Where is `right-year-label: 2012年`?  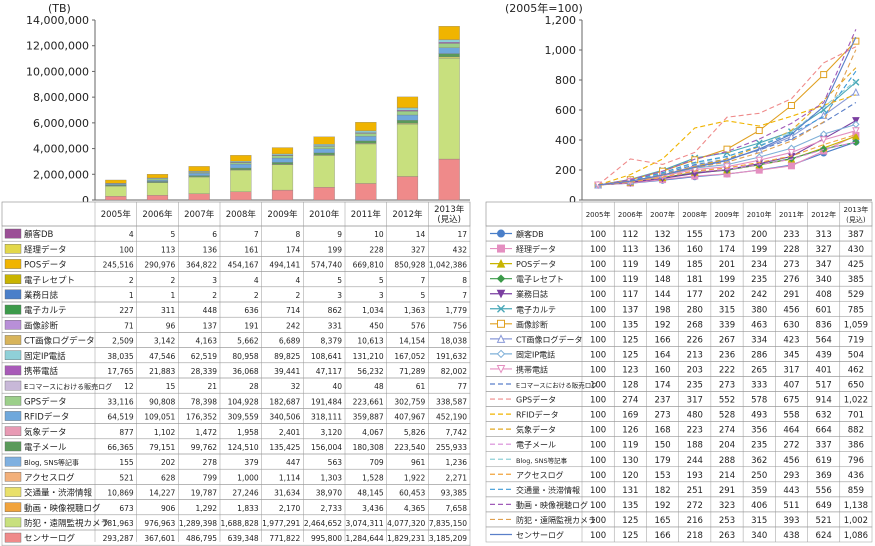
right-year-label: 2012年 is located at coordinates (823, 214).